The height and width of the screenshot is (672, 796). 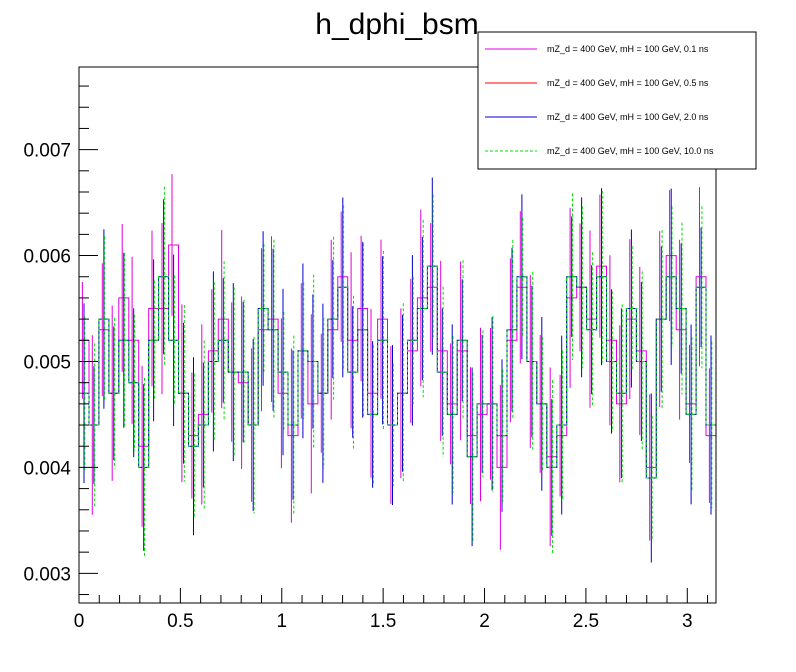 I want to click on x-tick-label: 1.5, so click(x=383, y=621).